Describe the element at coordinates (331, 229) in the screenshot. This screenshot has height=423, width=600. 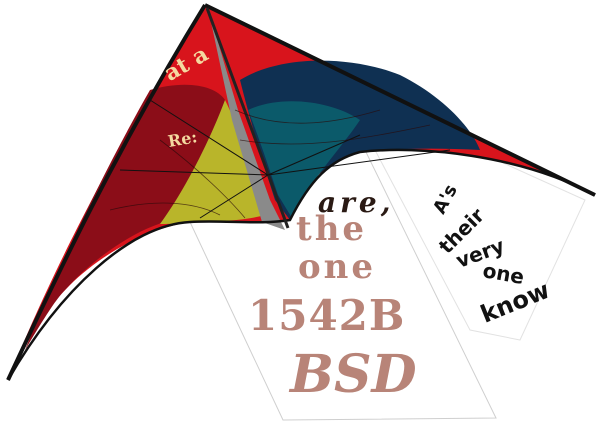
I see `center-line-2: the` at that location.